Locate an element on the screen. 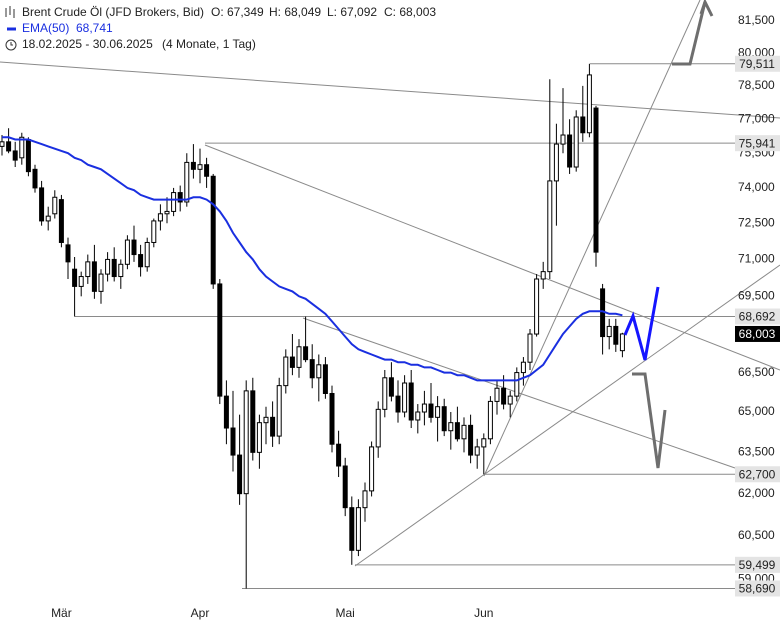 Image resolution: width=780 pixels, height=625 pixels. y-tick-label: 71,000 is located at coordinates (756, 259).